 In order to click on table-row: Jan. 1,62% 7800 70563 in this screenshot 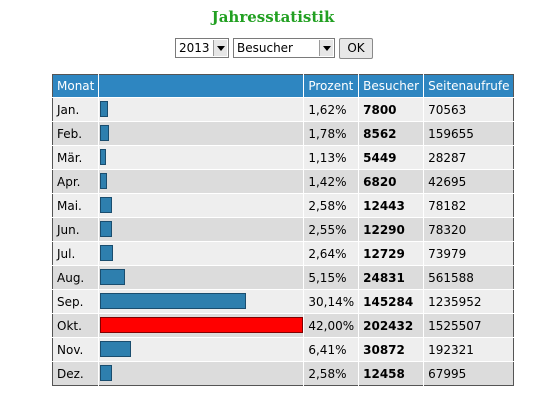, I will do `click(283, 109)`.